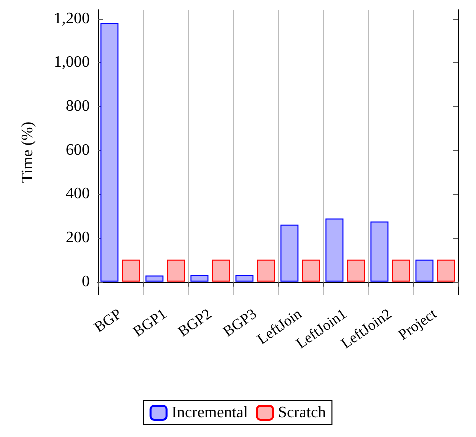  What do you see at coordinates (78, 238) in the screenshot?
I see `y-tick-label: 200` at bounding box center [78, 238].